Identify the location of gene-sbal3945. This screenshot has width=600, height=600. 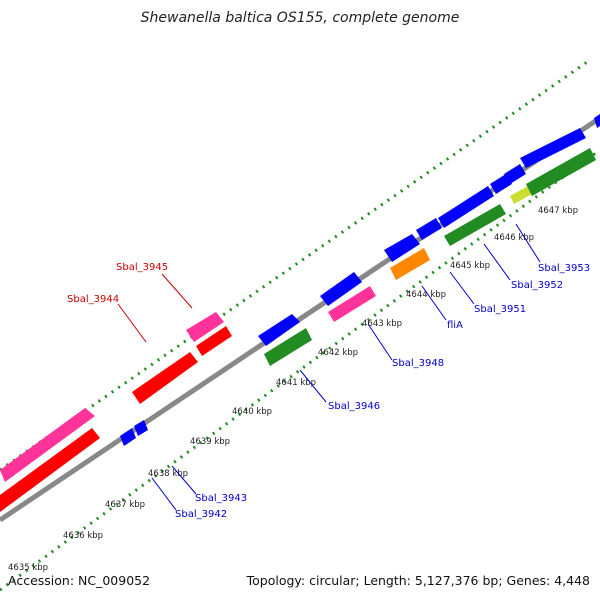
(205, 327).